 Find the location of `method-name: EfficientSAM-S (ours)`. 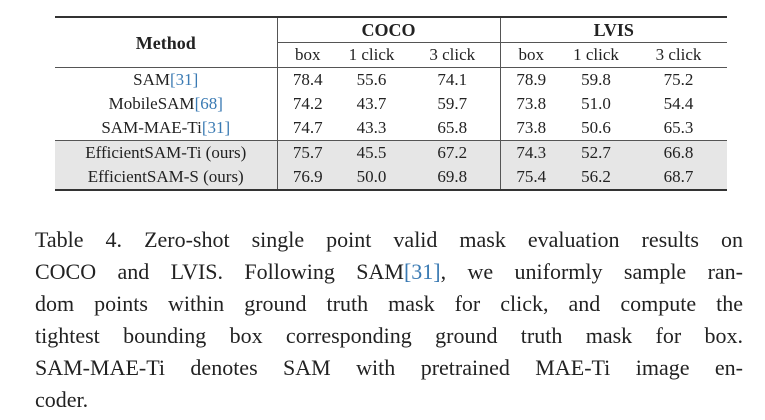

method-name: EfficientSAM-S (ours) is located at coordinates (165, 176).